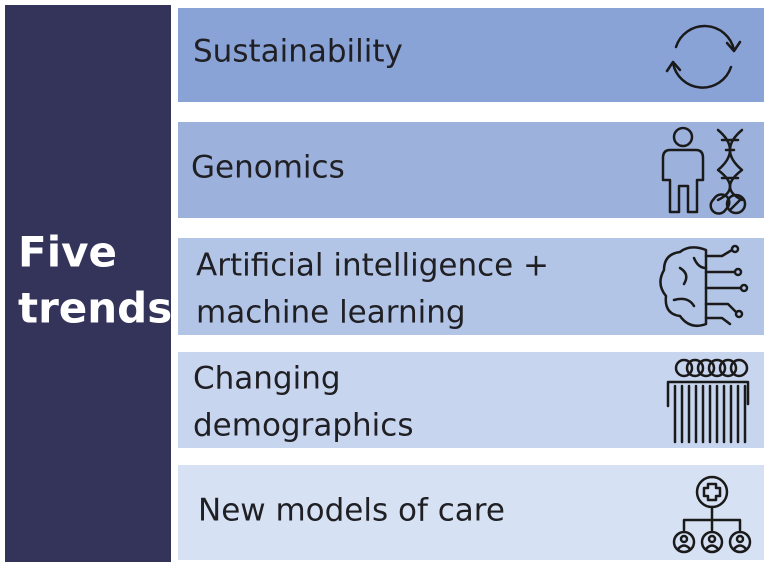 The width and height of the screenshot is (770, 568). Describe the element at coordinates (67, 252) in the screenshot. I see `sidebar-title: Five` at that location.